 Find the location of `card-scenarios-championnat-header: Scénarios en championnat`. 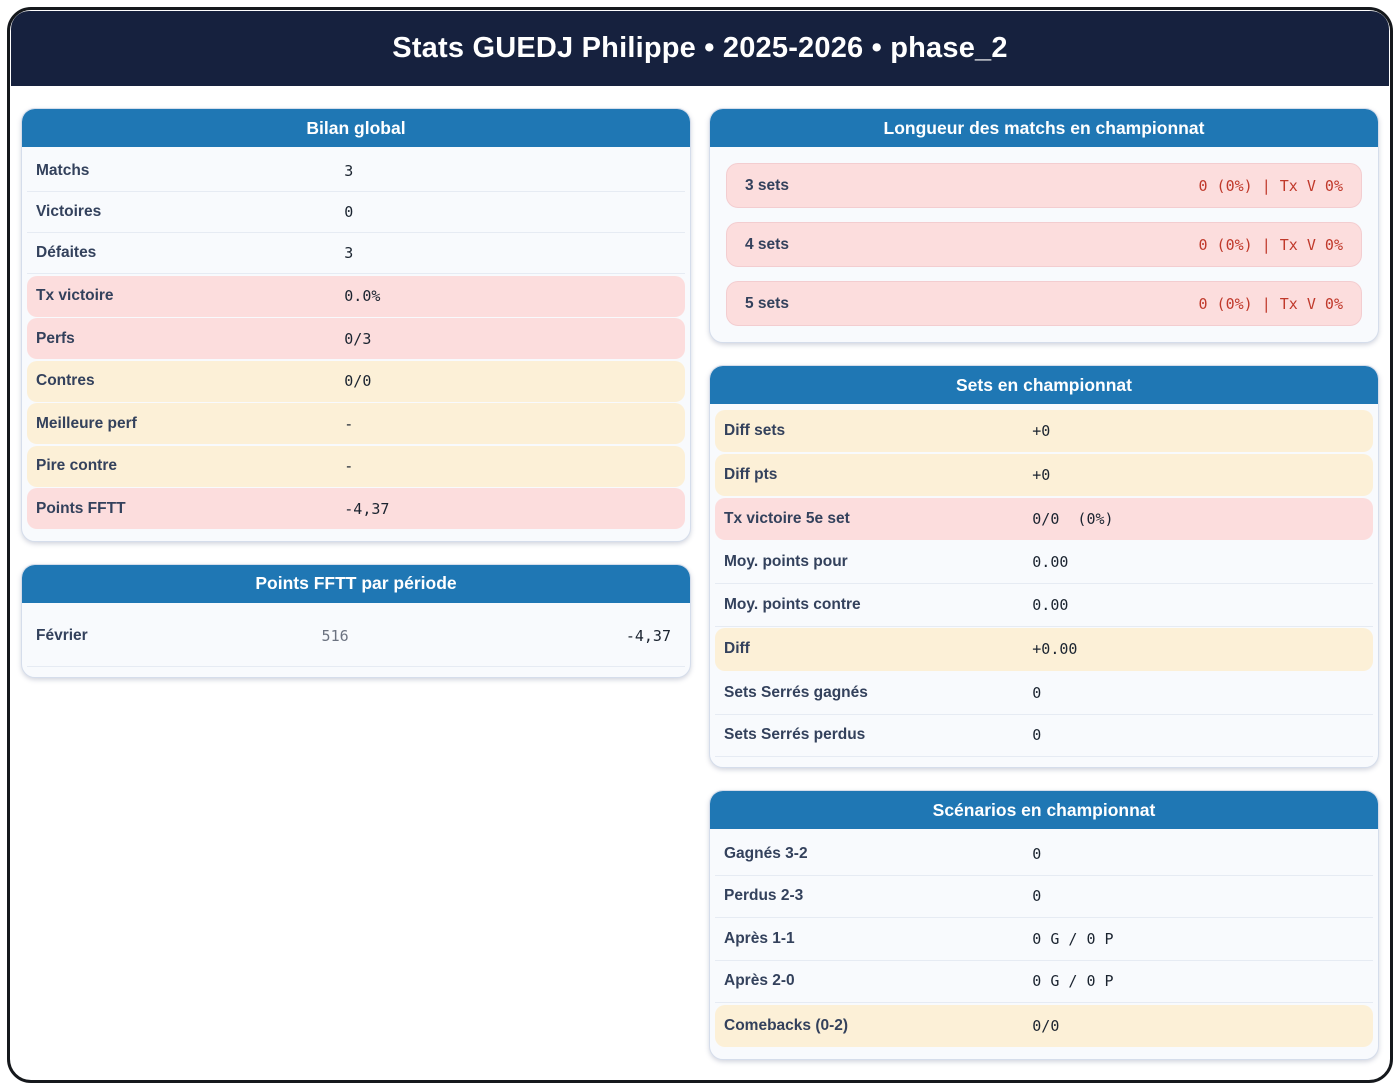

card-scenarios-championnat-header: Scénarios en championnat is located at coordinates (1044, 810).